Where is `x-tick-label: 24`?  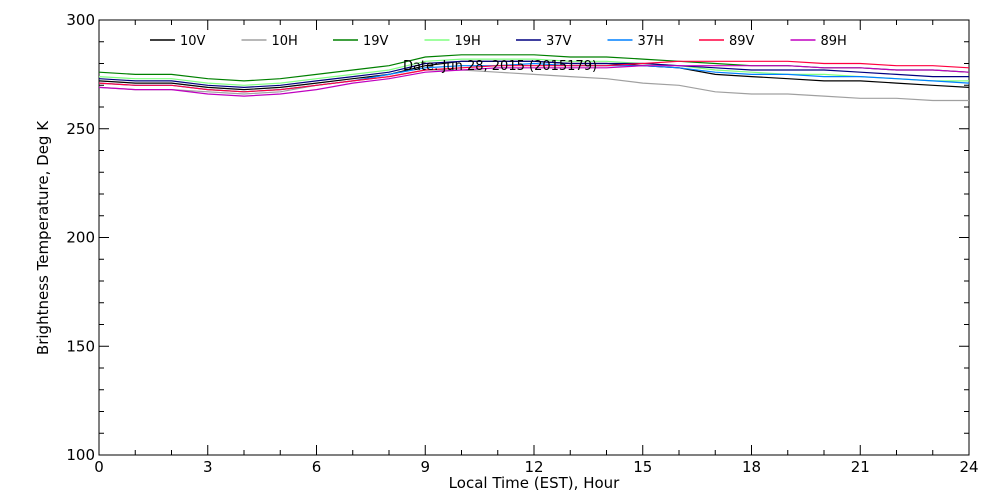 x-tick-label: 24 is located at coordinates (968, 467).